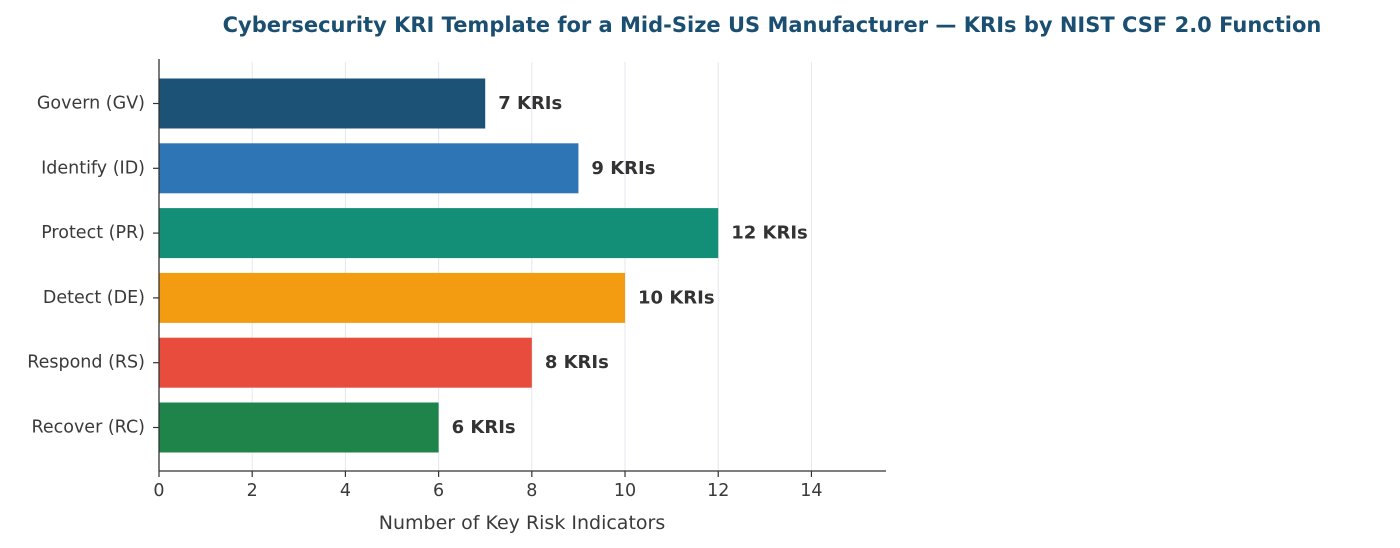  Describe the element at coordinates (577, 362) in the screenshot. I see `data-label: 8 KRIs` at that location.